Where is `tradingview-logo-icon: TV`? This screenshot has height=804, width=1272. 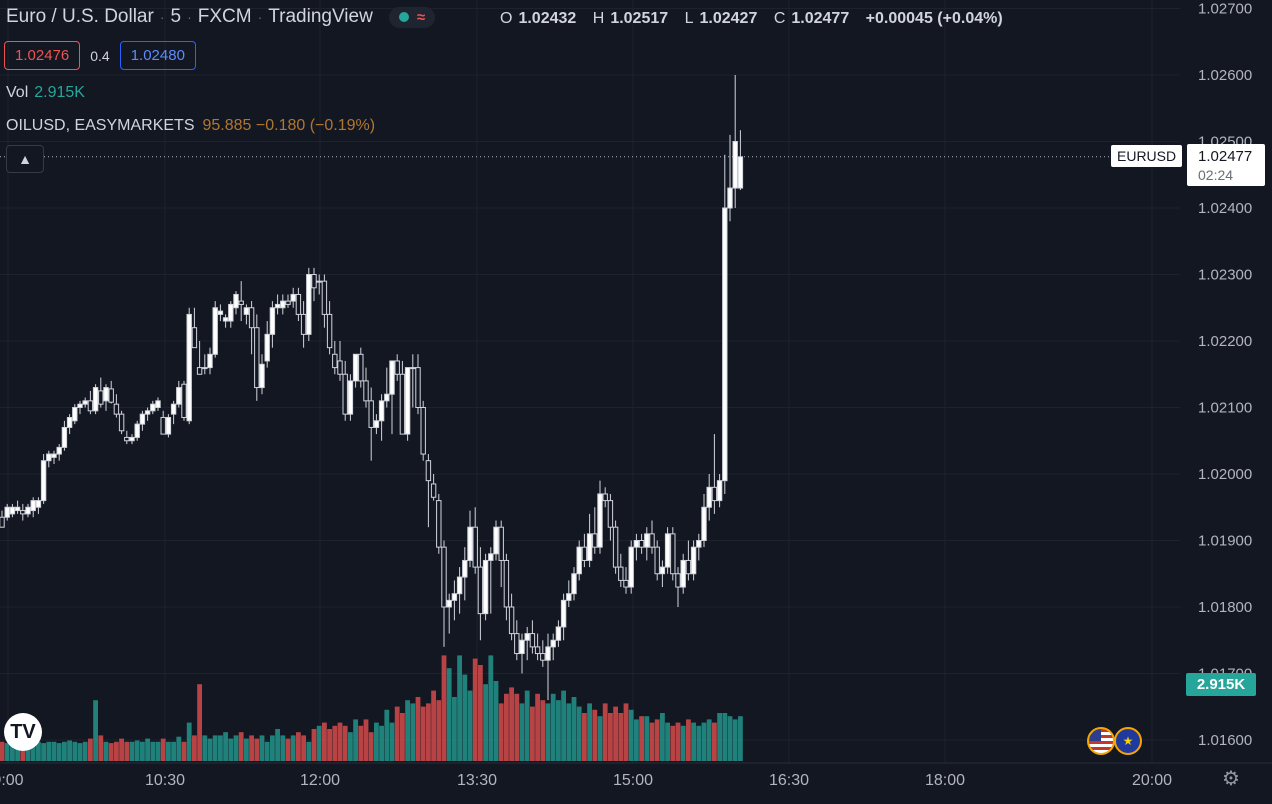
tradingview-logo-icon: TV is located at coordinates (23, 732).